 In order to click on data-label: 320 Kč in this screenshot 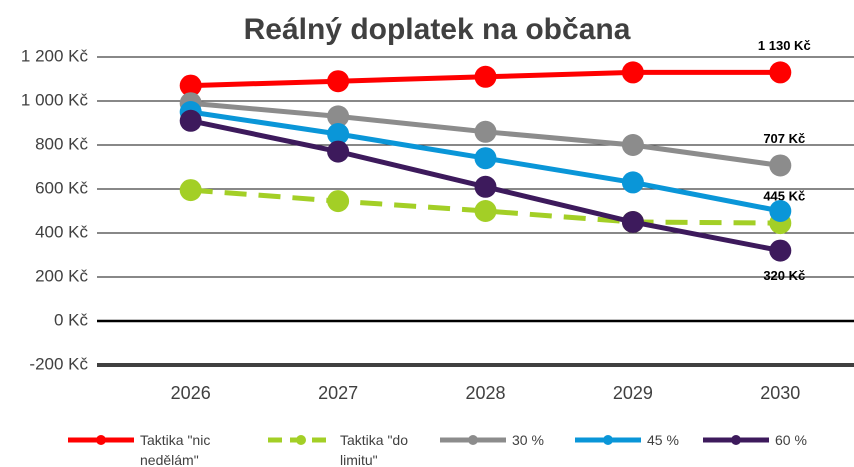, I will do `click(784, 275)`.